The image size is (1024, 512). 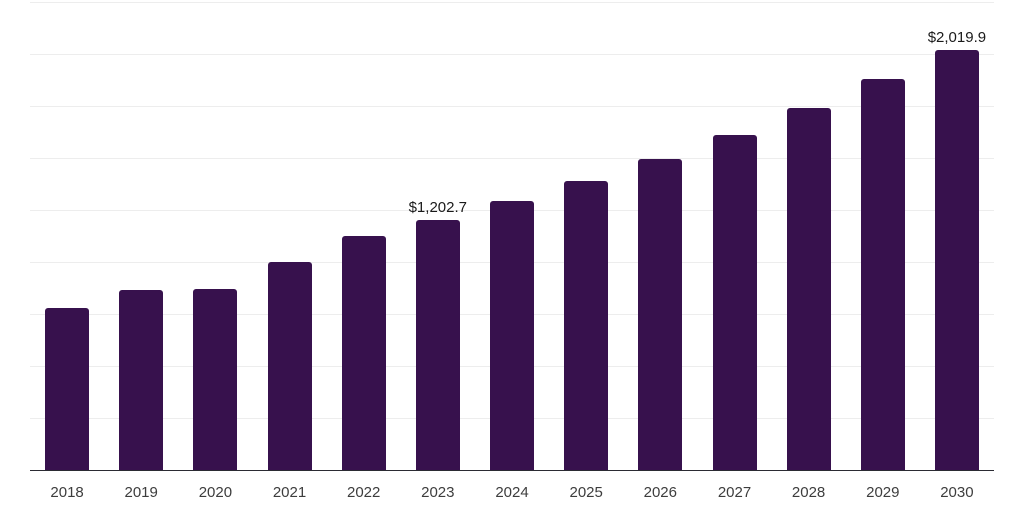 I want to click on x-tick-label: 2021, so click(x=289, y=492).